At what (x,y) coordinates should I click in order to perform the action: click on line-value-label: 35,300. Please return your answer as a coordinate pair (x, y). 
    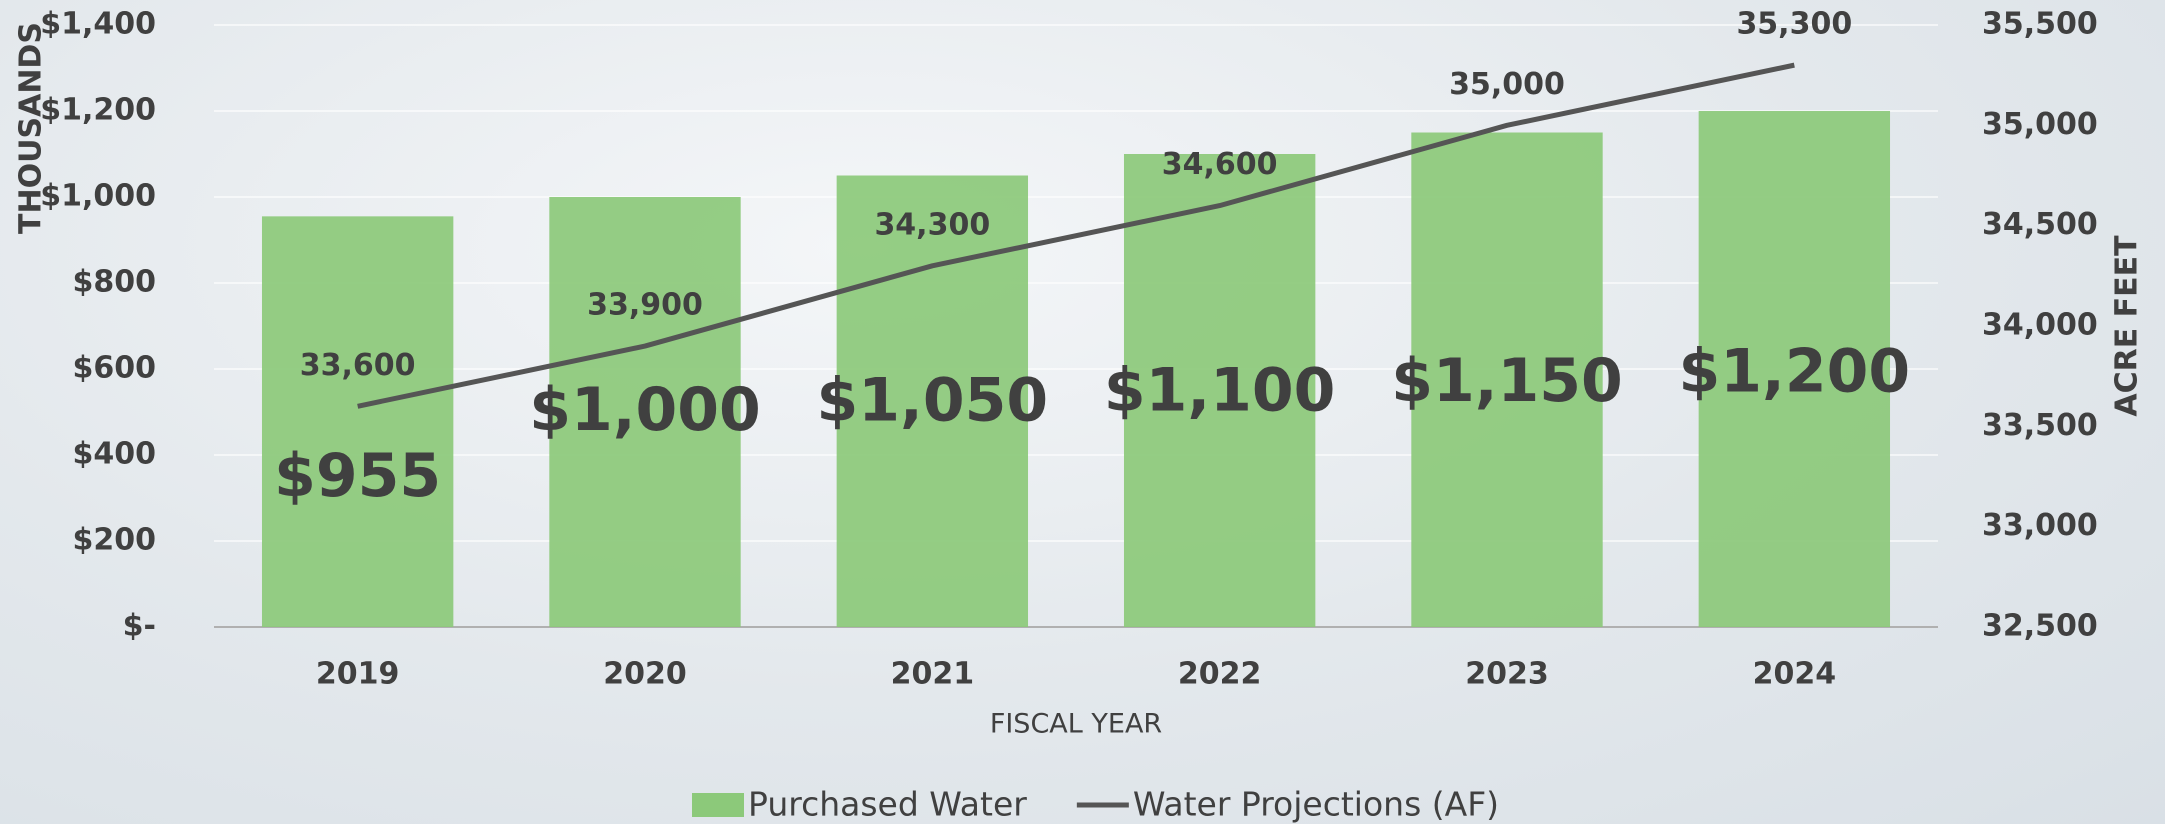
    Looking at the image, I should click on (1794, 24).